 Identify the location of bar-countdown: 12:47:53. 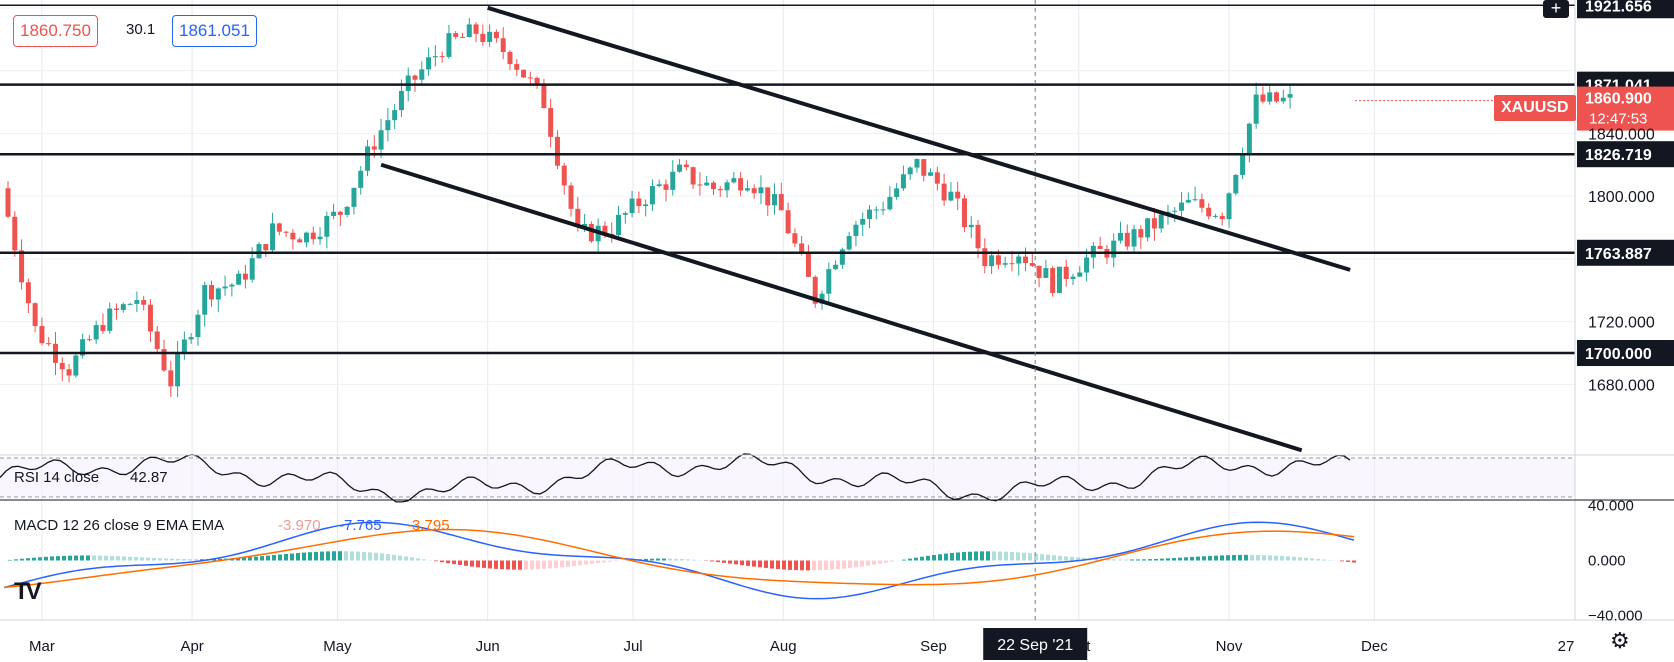
(1618, 119).